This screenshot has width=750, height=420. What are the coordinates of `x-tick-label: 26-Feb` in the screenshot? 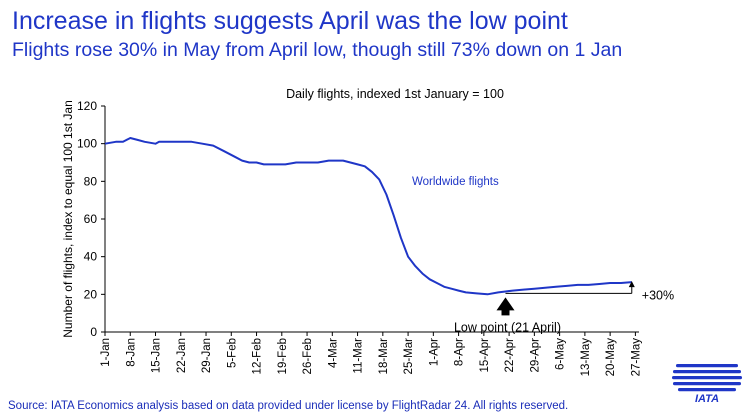 It's located at (308, 356).